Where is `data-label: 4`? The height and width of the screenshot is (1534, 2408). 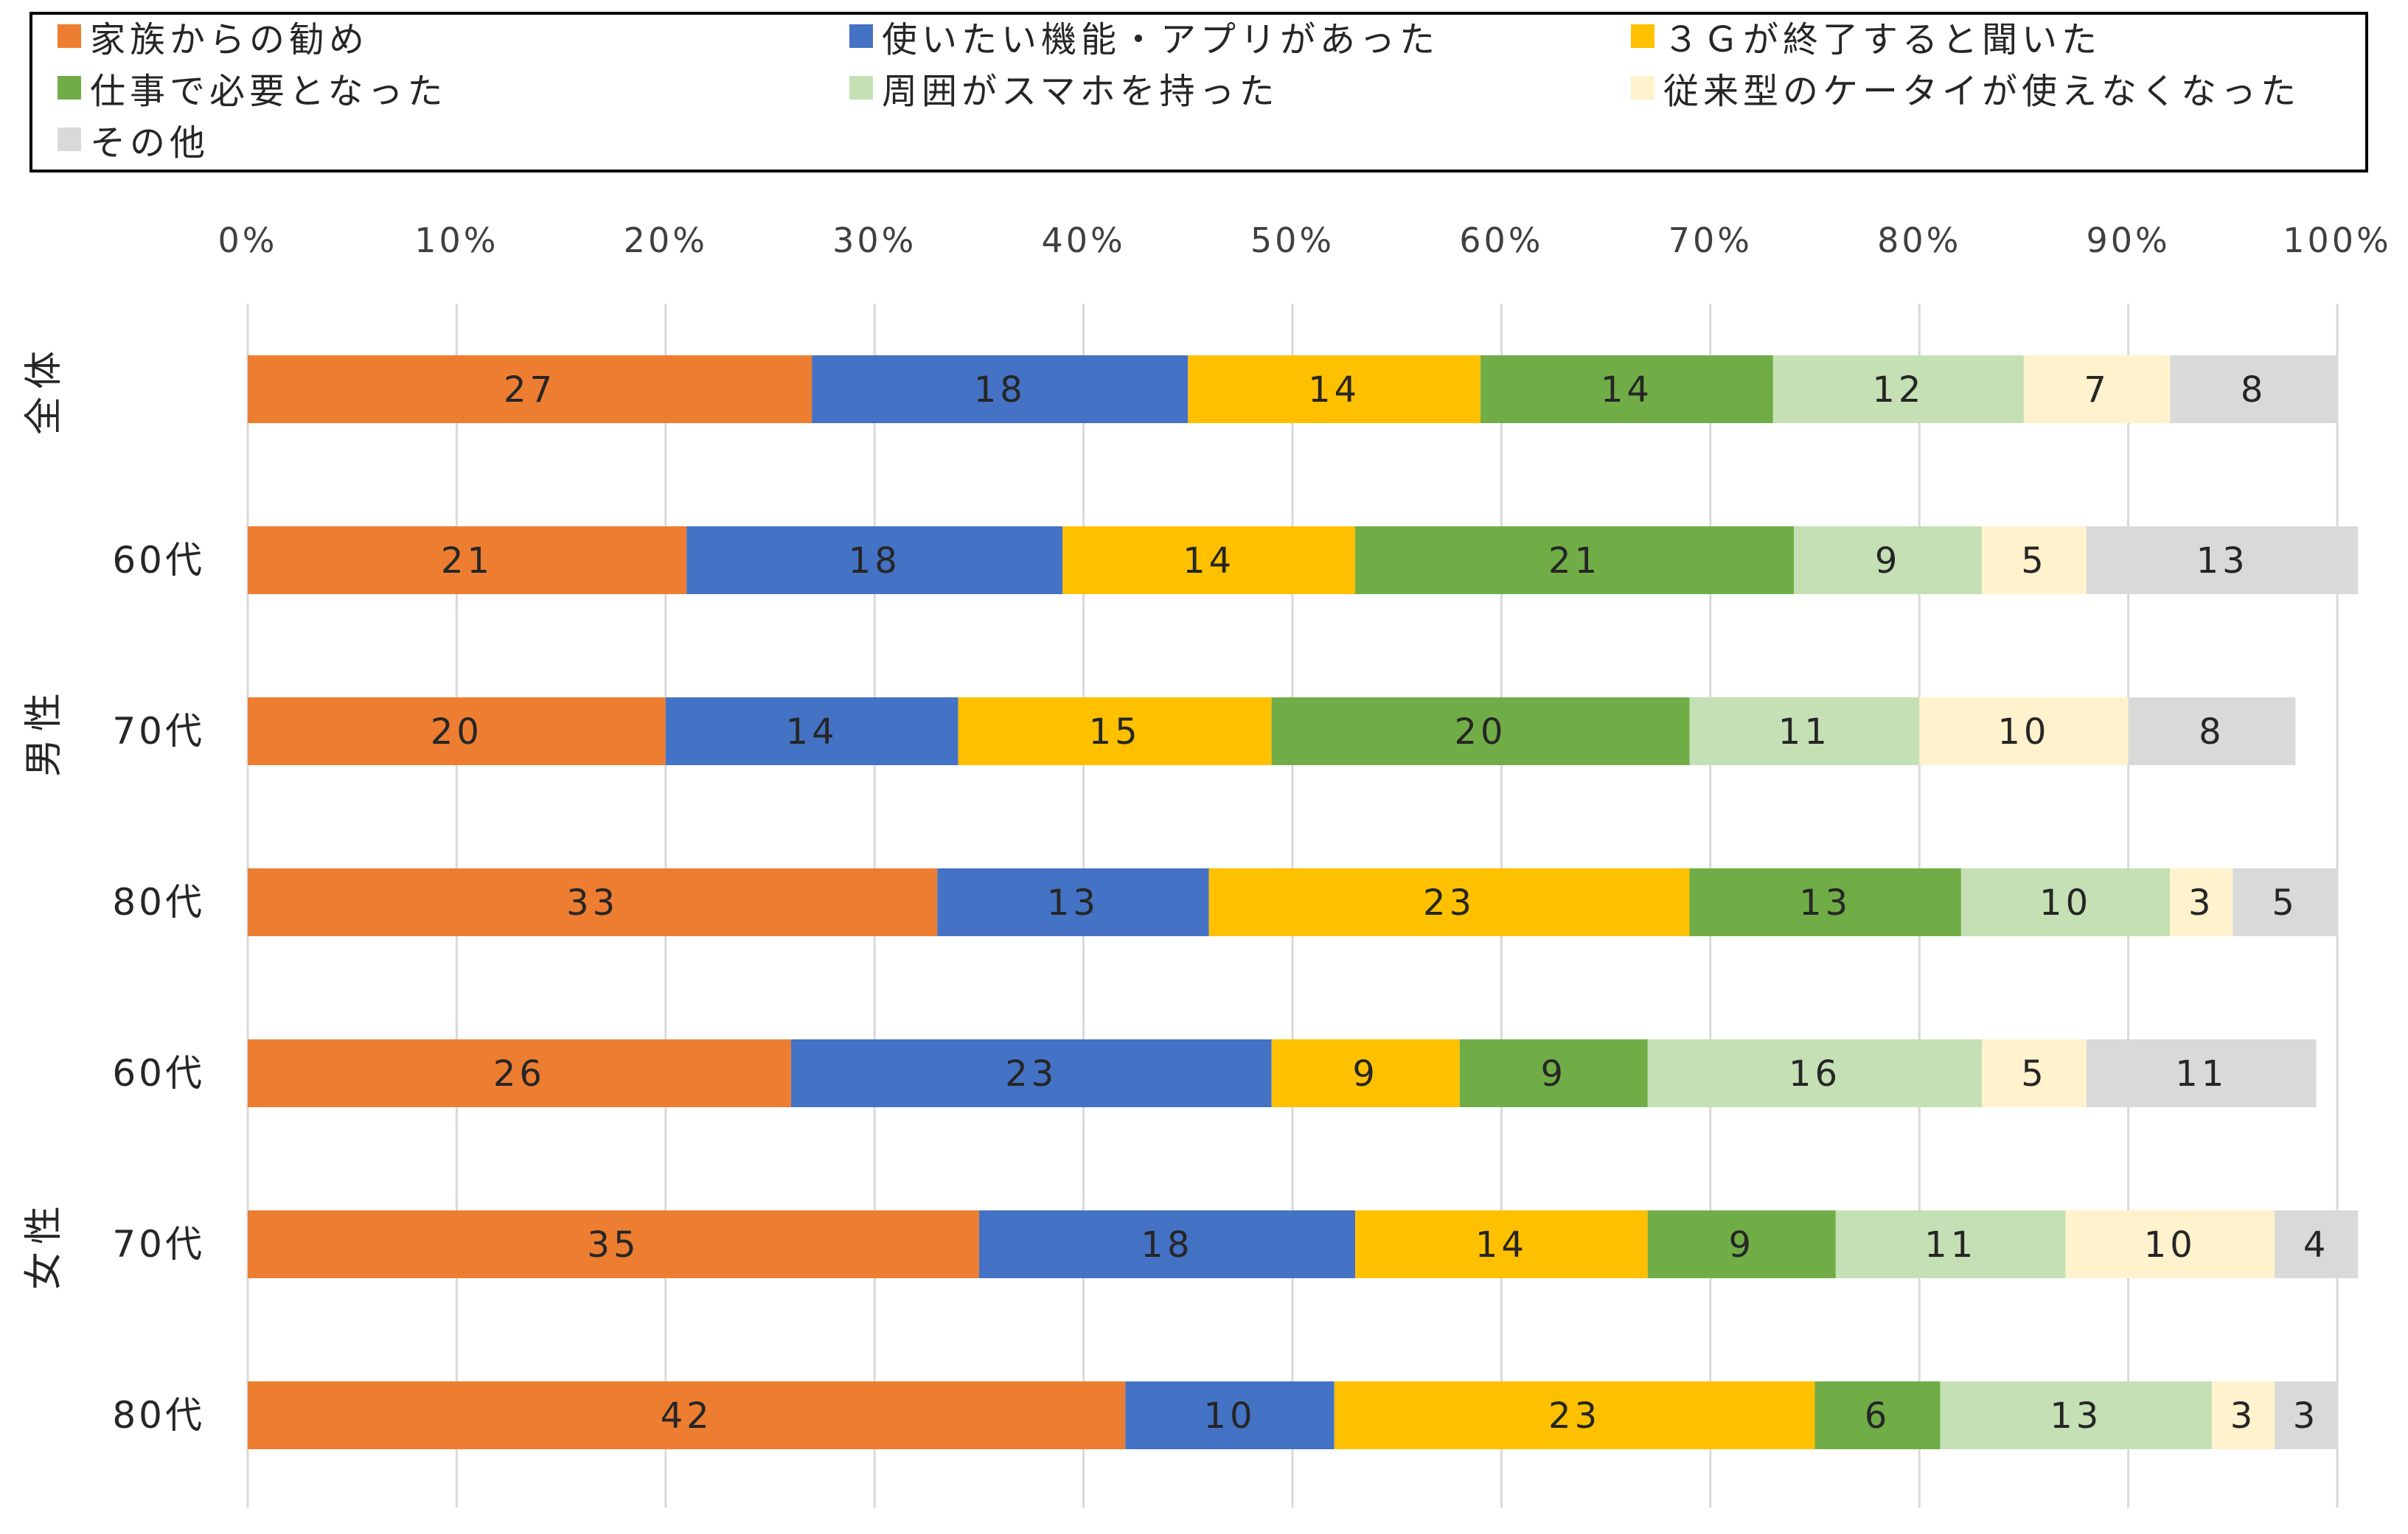 data-label: 4 is located at coordinates (2316, 1245).